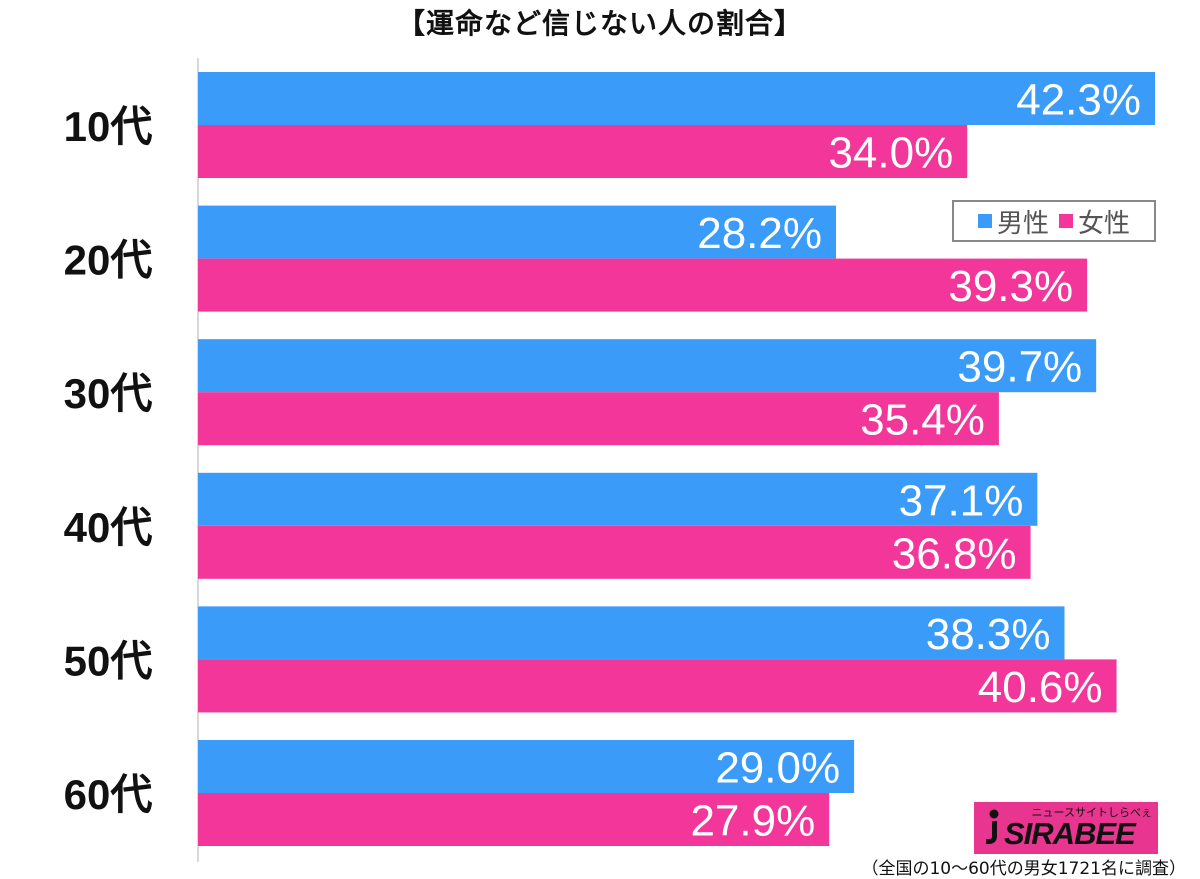 The width and height of the screenshot is (1200, 879). Describe the element at coordinates (108, 126) in the screenshot. I see `category-label: 10代` at that location.